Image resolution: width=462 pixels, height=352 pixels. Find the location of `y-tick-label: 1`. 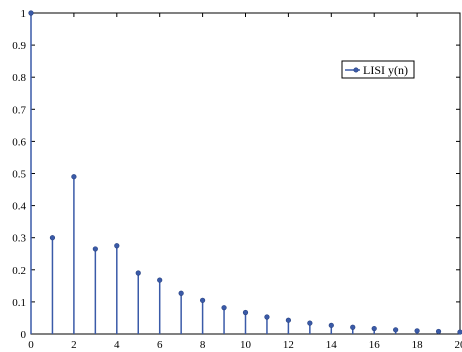

y-tick-label: 1 is located at coordinates (24, 14).